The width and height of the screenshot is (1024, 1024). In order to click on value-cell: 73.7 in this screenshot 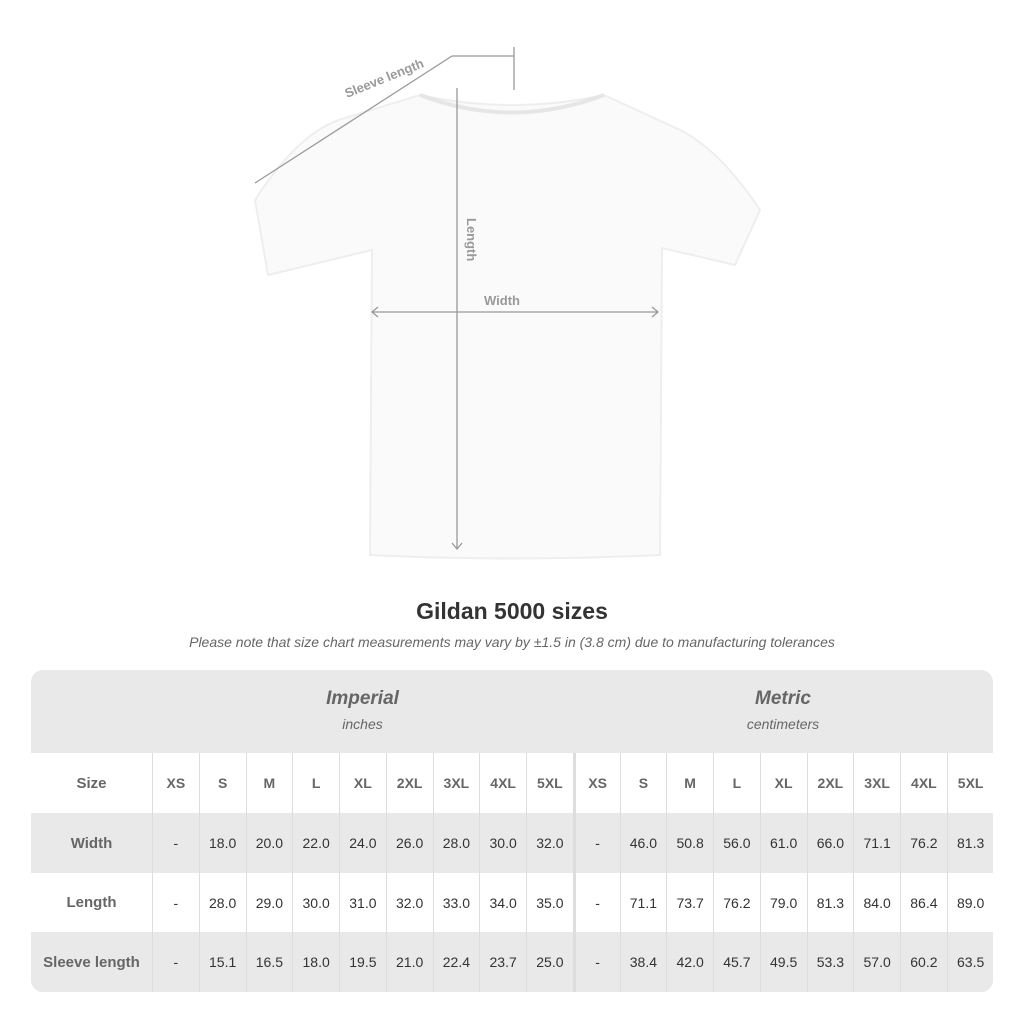, I will do `click(689, 902)`.